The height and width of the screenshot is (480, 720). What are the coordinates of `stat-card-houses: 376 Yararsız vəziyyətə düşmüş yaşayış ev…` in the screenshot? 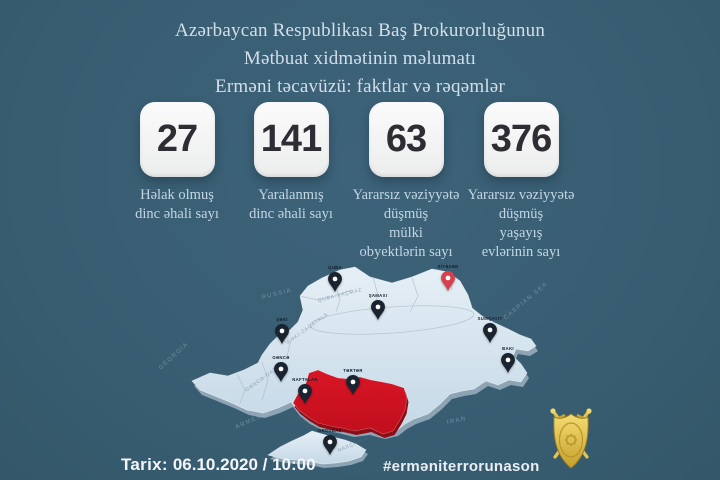 It's located at (521, 182).